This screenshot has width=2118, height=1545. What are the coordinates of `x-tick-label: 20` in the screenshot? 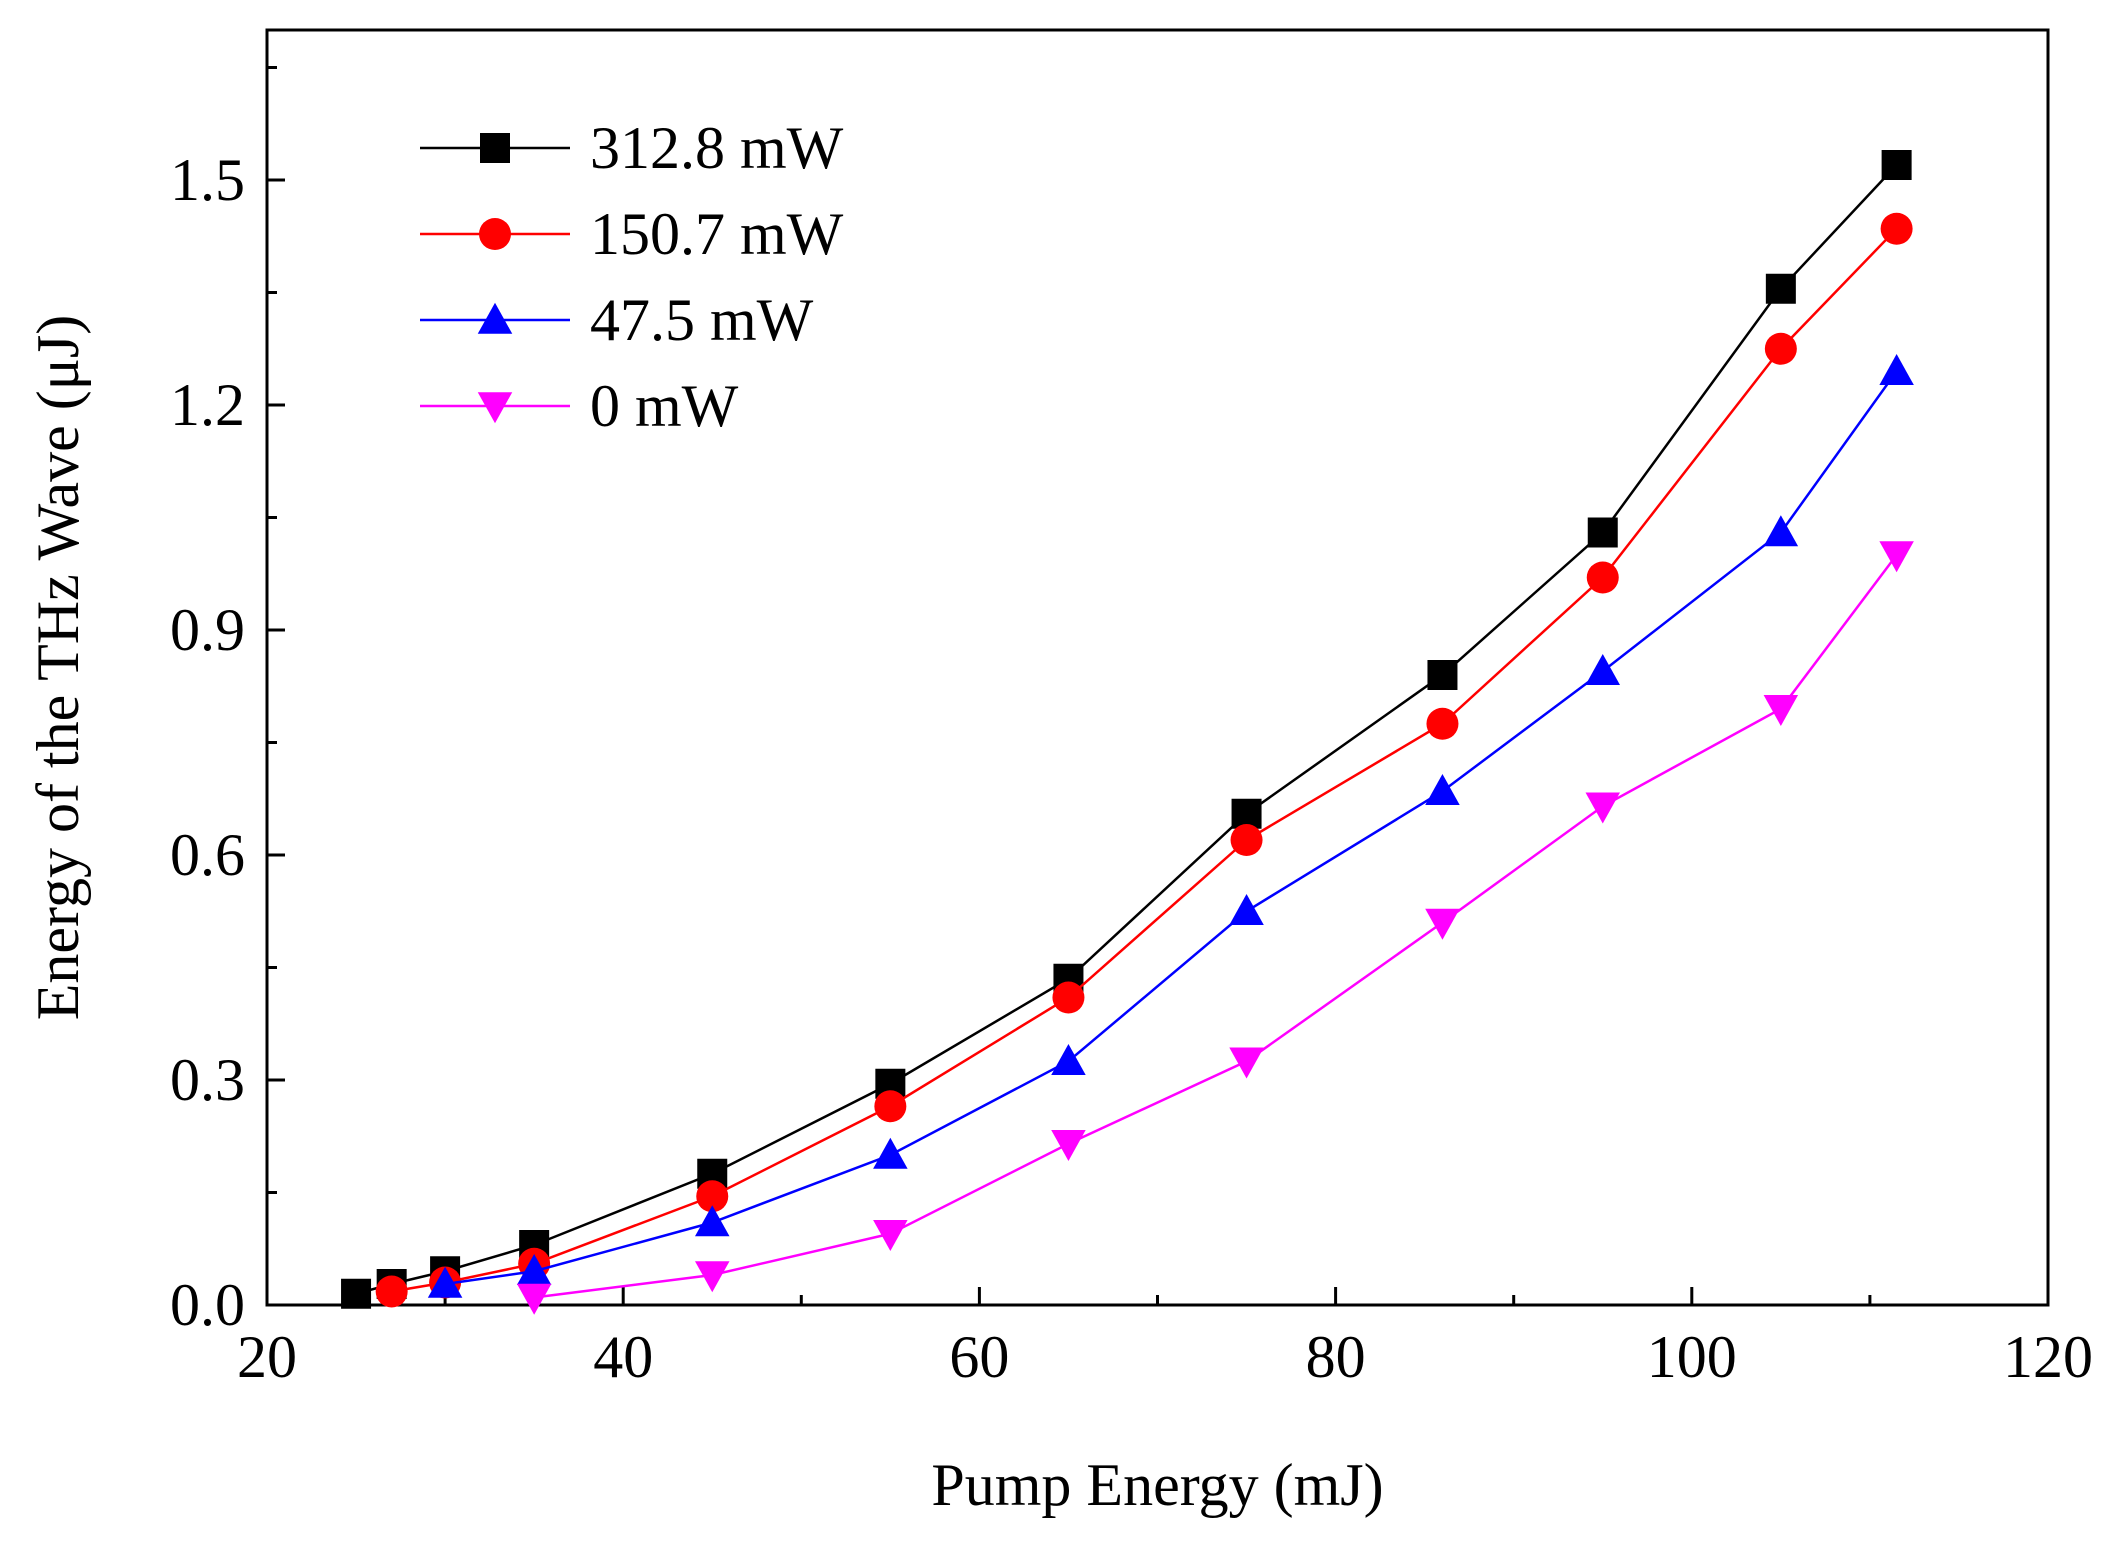 It's located at (267, 1357).